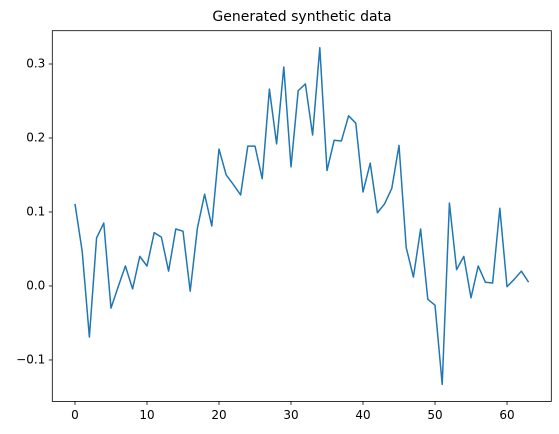 The height and width of the screenshot is (434, 559). I want to click on x-tick-label: 60, so click(506, 415).